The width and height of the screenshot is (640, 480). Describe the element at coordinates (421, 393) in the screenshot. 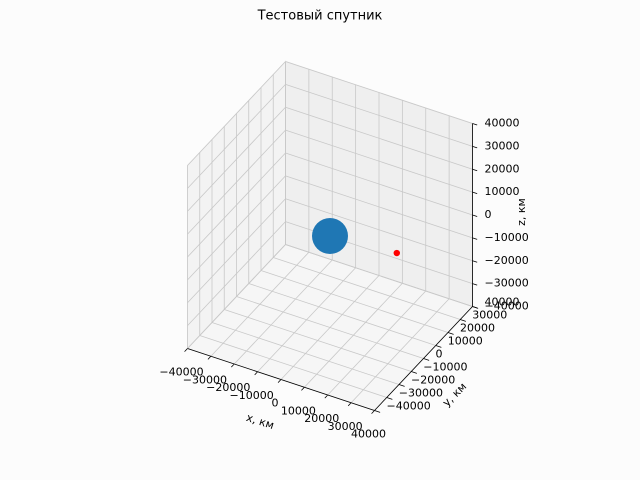

I see `y-tick-label: −30000` at that location.